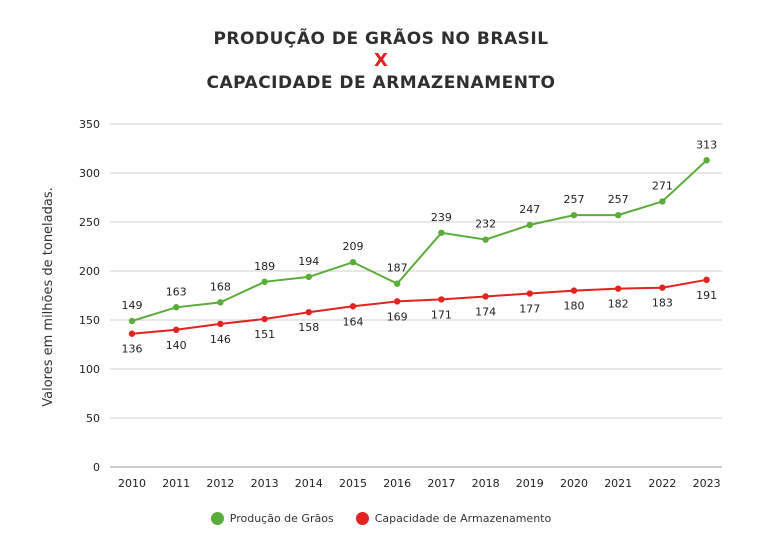 The image size is (762, 556). What do you see at coordinates (353, 262) in the screenshot?
I see `point-s0-2015` at bounding box center [353, 262].